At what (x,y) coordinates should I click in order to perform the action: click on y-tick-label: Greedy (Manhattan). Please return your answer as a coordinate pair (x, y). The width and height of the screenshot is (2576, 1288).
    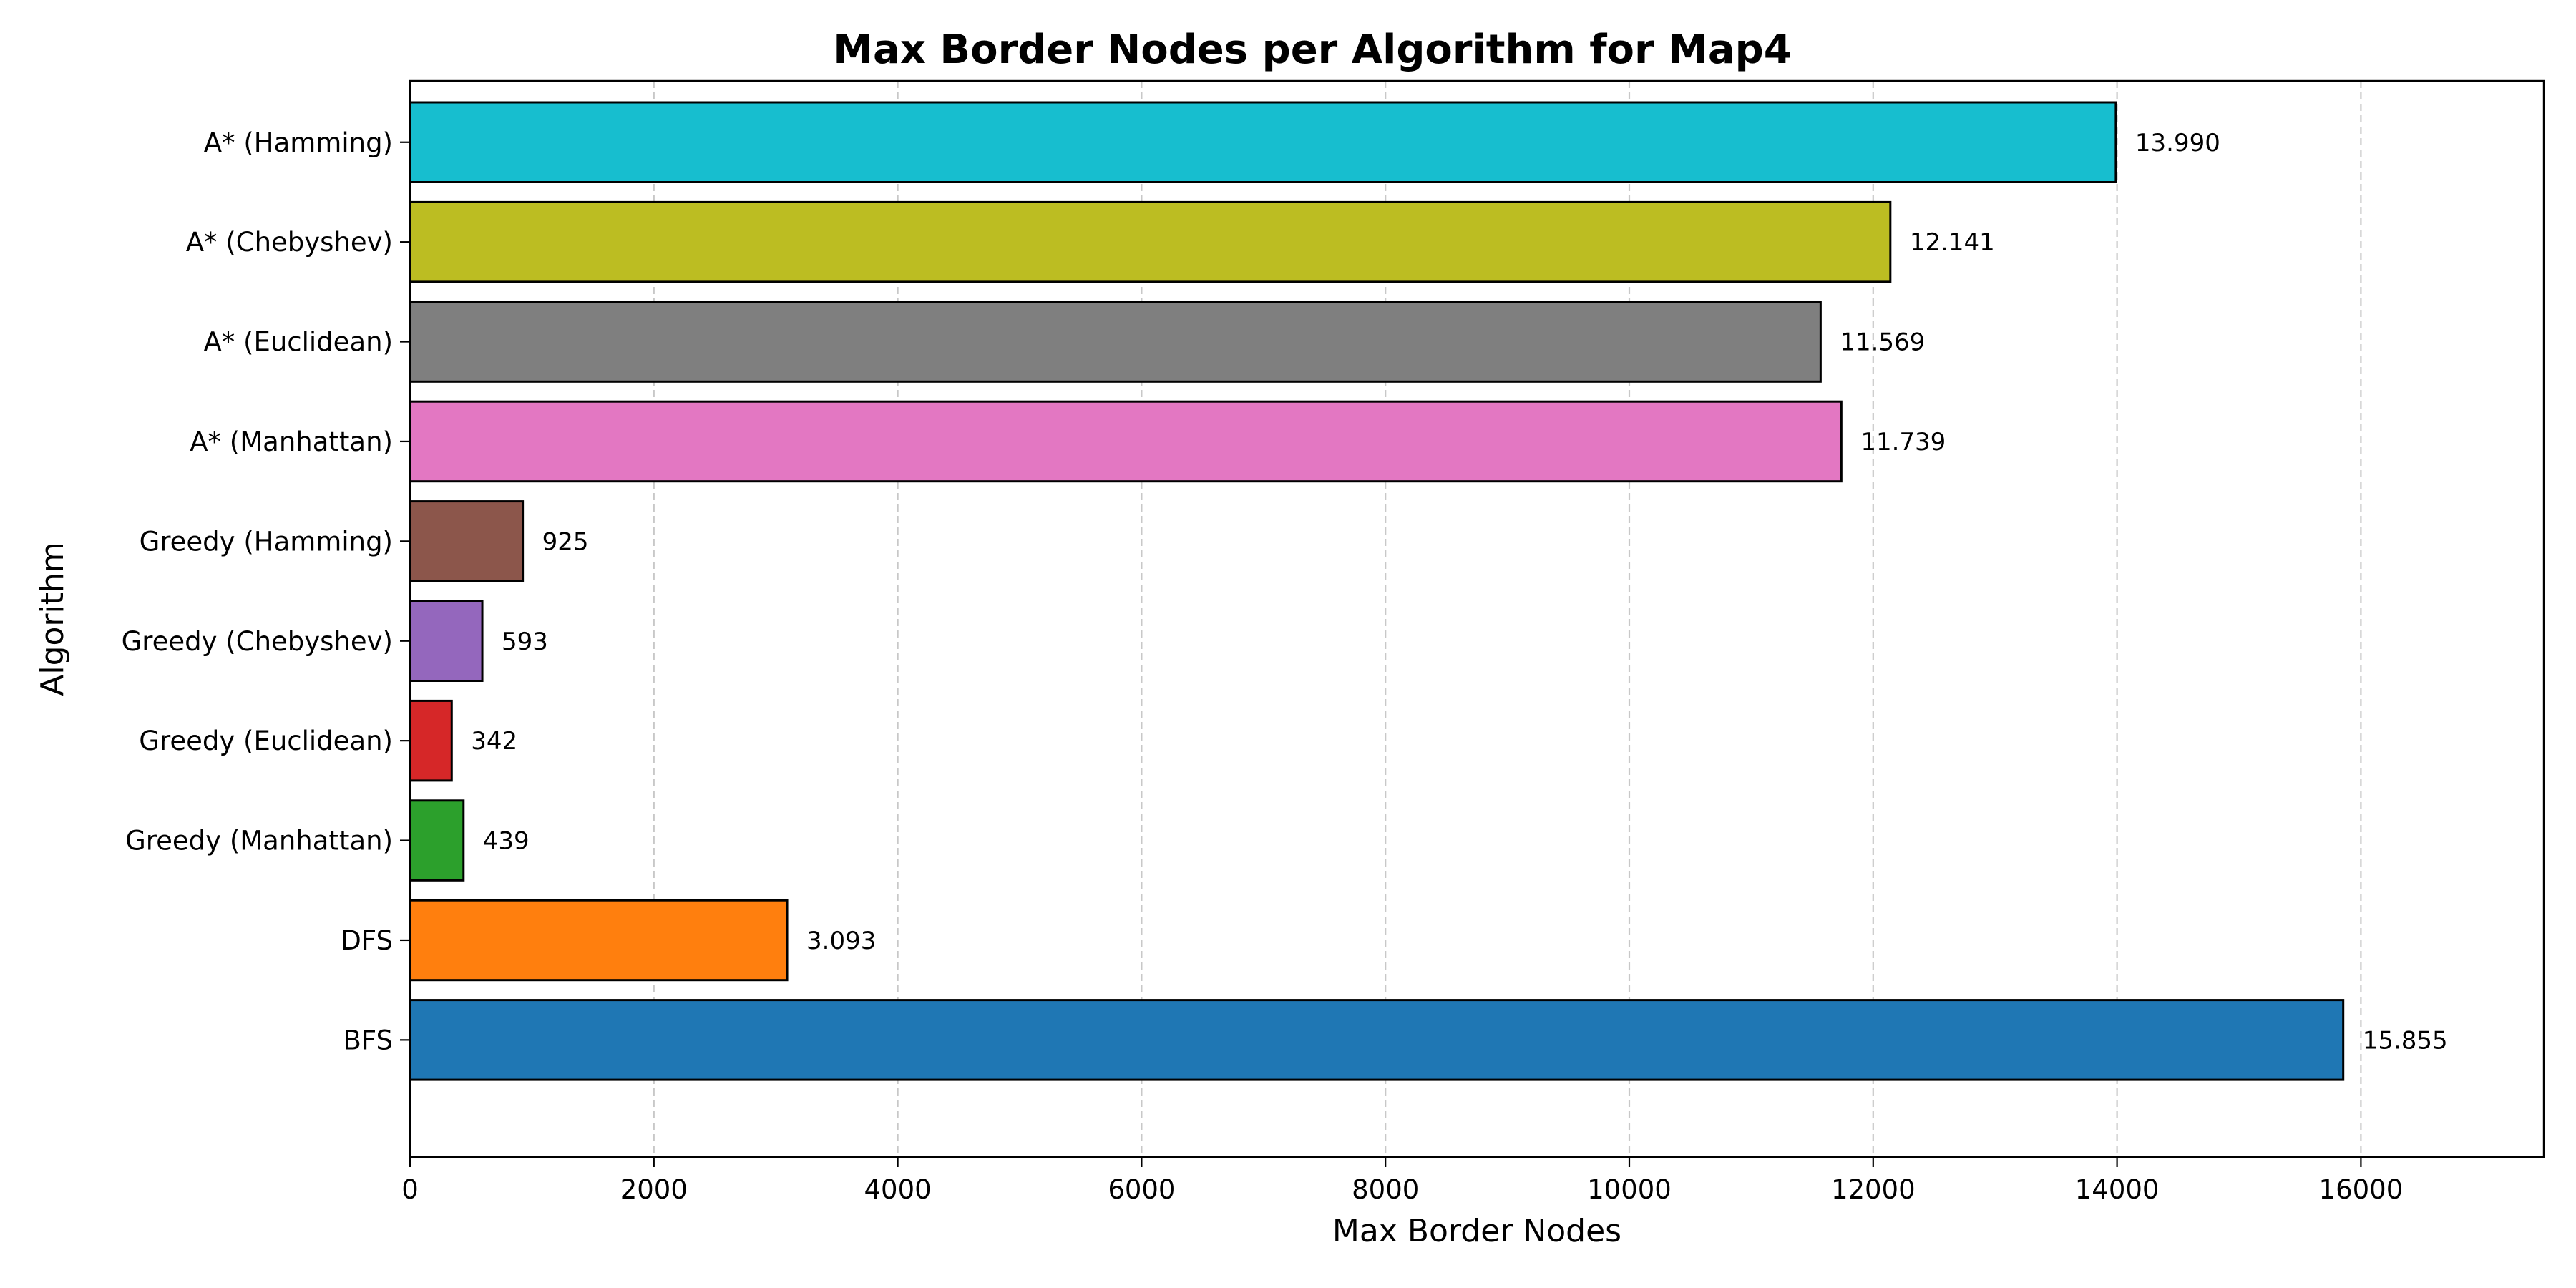
    Looking at the image, I should click on (259, 841).